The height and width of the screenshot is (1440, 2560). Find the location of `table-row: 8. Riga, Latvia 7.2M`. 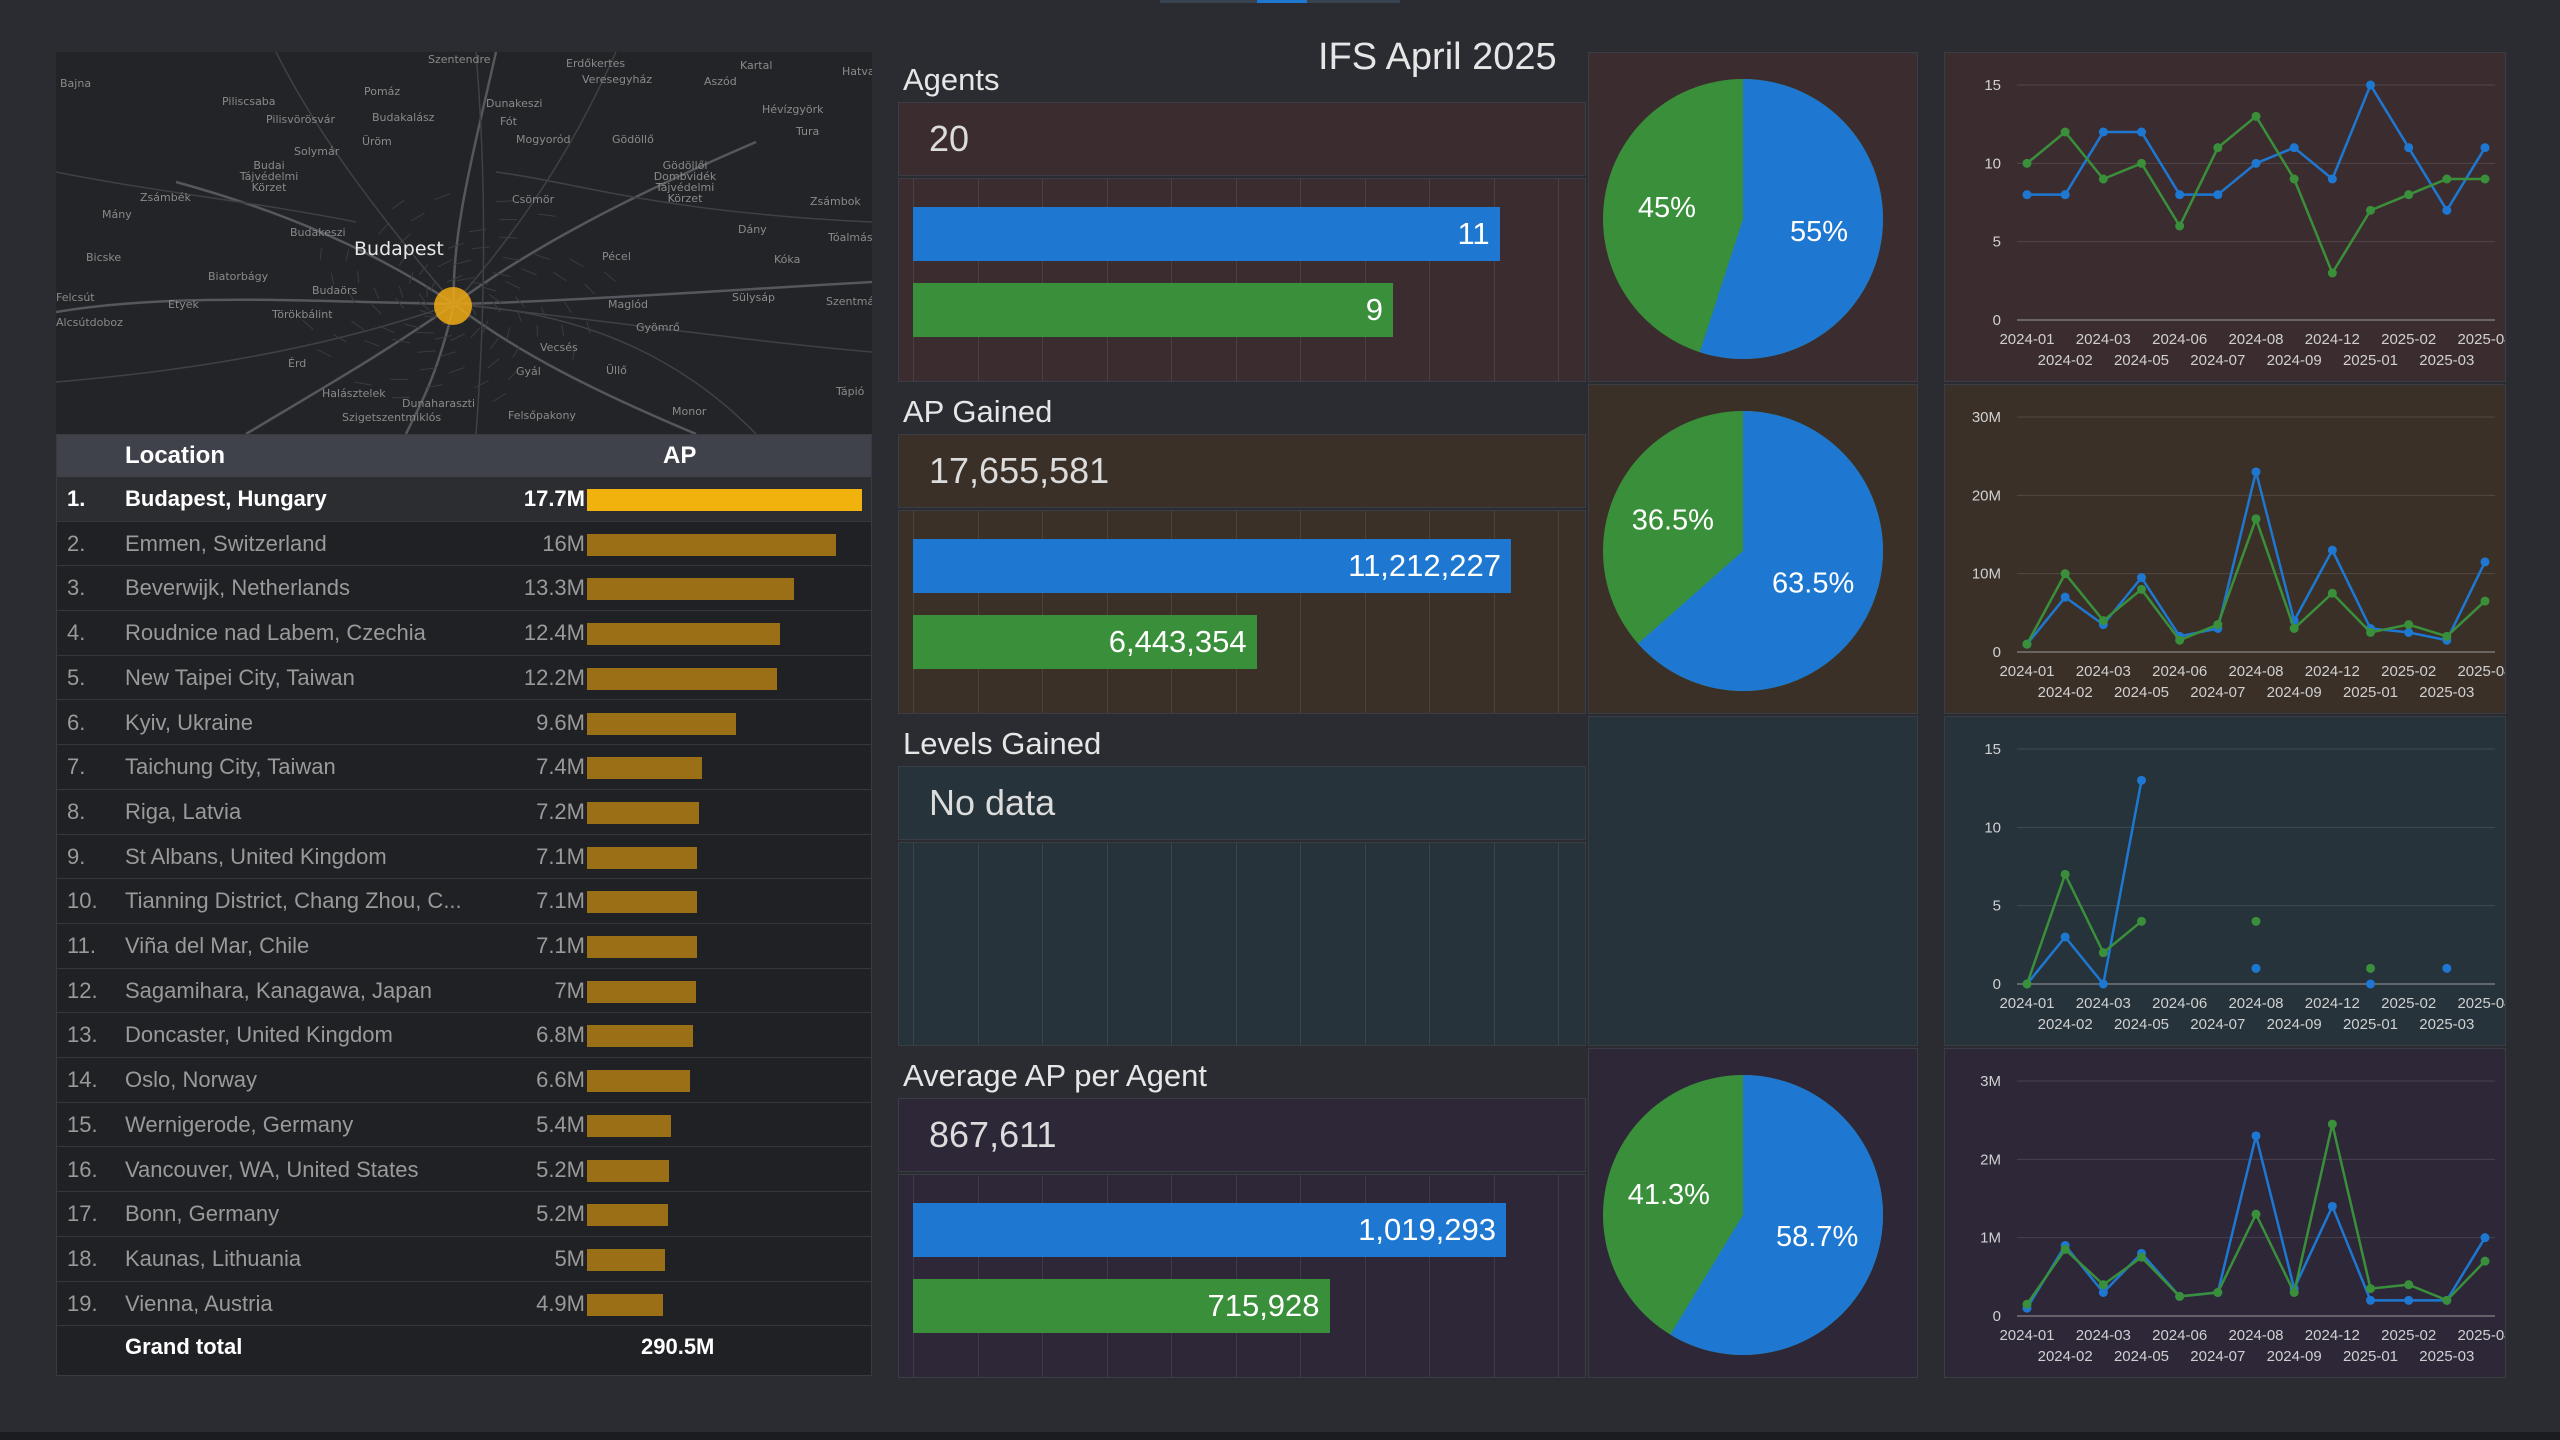

table-row: 8. Riga, Latvia 7.2M is located at coordinates (464, 812).